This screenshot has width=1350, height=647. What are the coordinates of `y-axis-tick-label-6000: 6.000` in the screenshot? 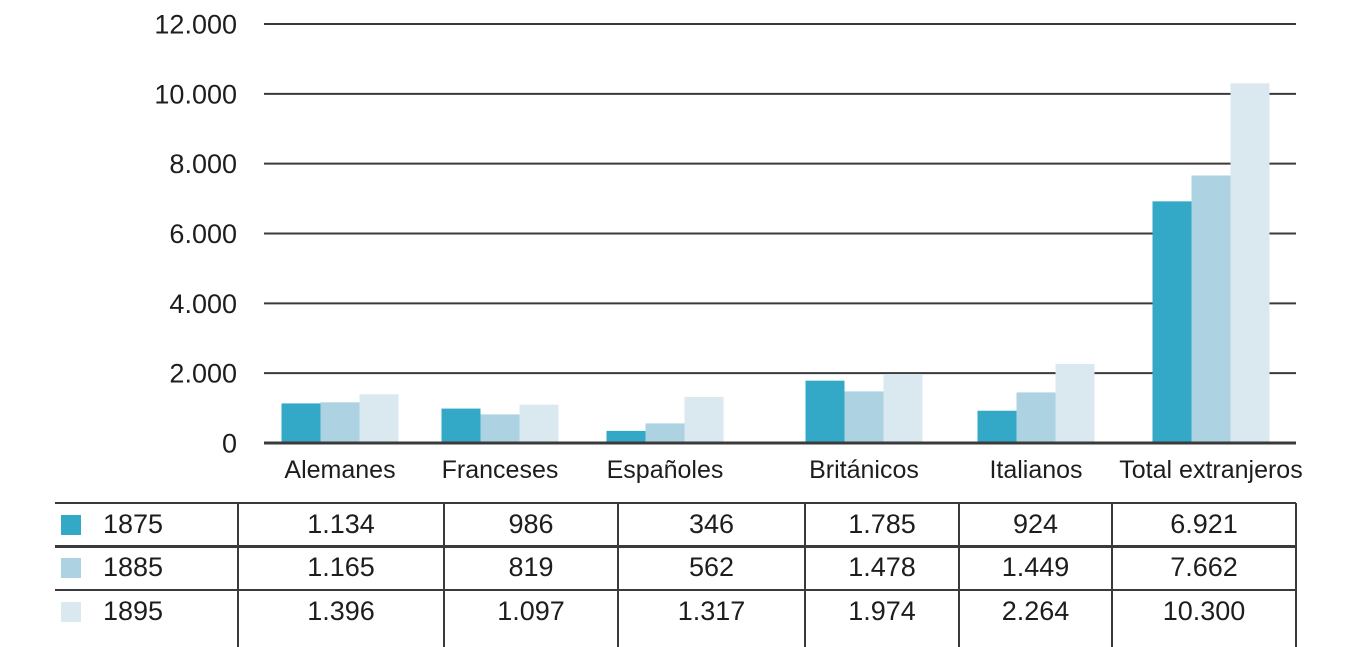 It's located at (203, 234).